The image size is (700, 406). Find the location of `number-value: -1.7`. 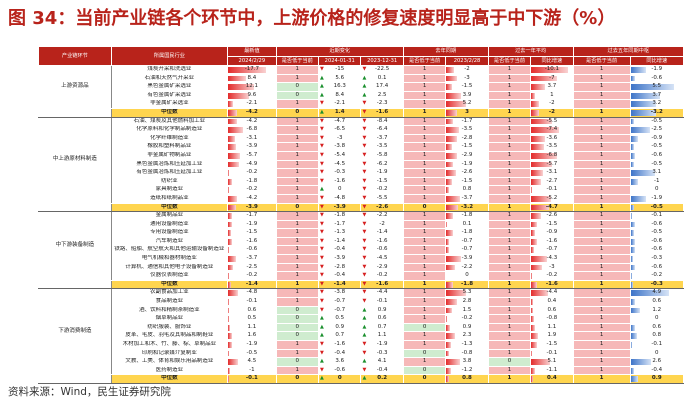

number-value: -1.7 is located at coordinates (252, 215).